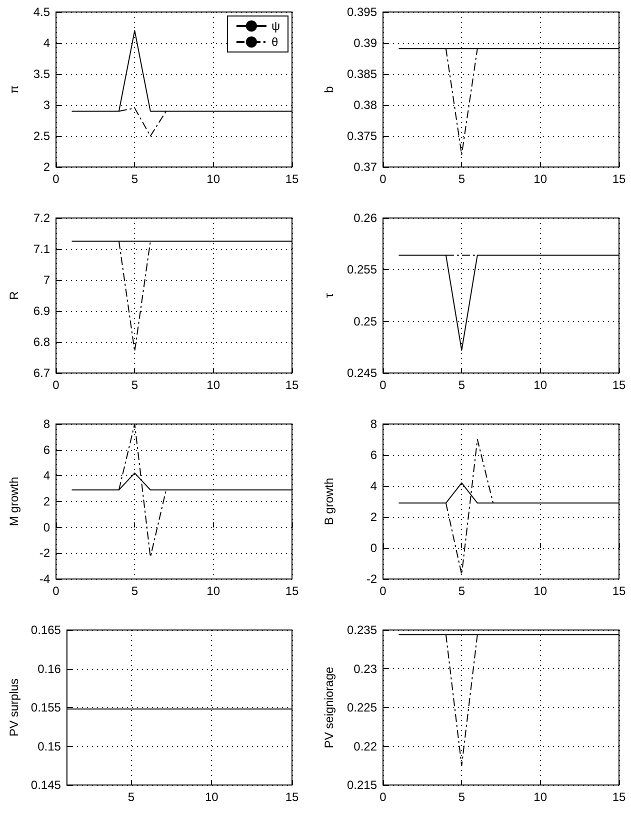 The image size is (631, 815). Describe the element at coordinates (329, 89) in the screenshot. I see `y-axis-title: b` at that location.